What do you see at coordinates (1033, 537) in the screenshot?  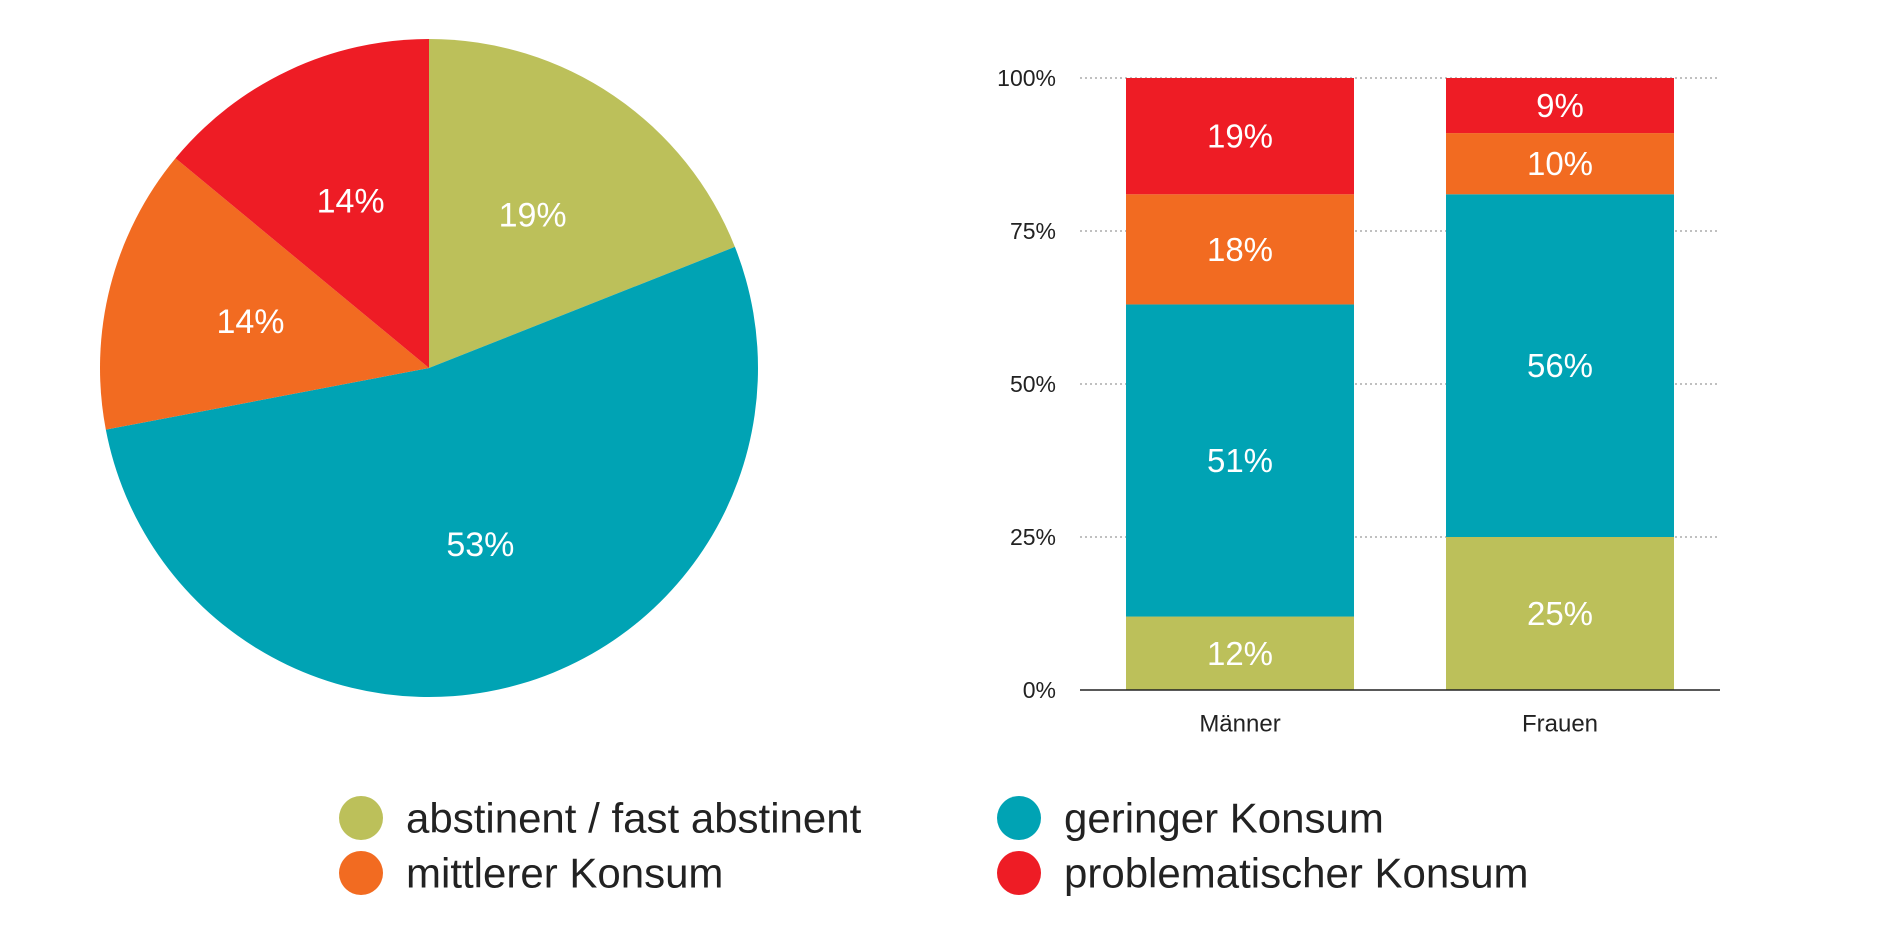 I see `y-tick-label: 25%` at bounding box center [1033, 537].